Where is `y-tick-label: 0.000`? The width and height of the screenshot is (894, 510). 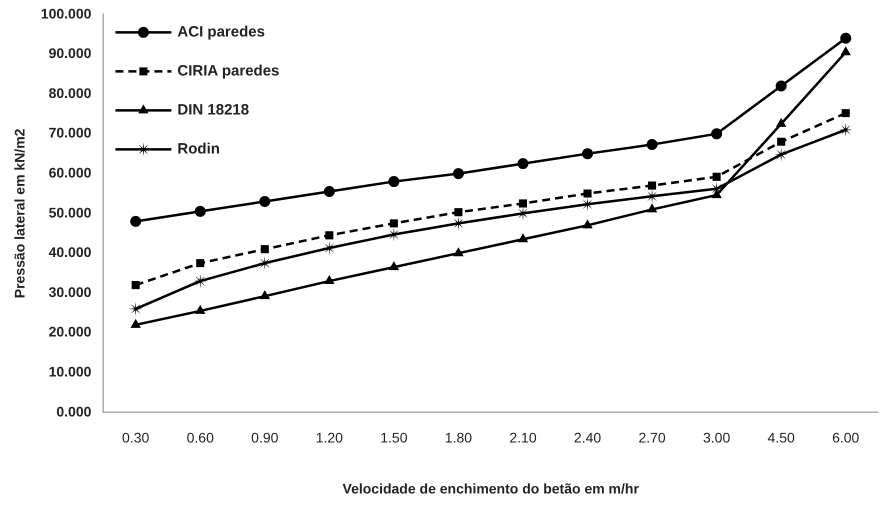
y-tick-label: 0.000 is located at coordinates (74, 411).